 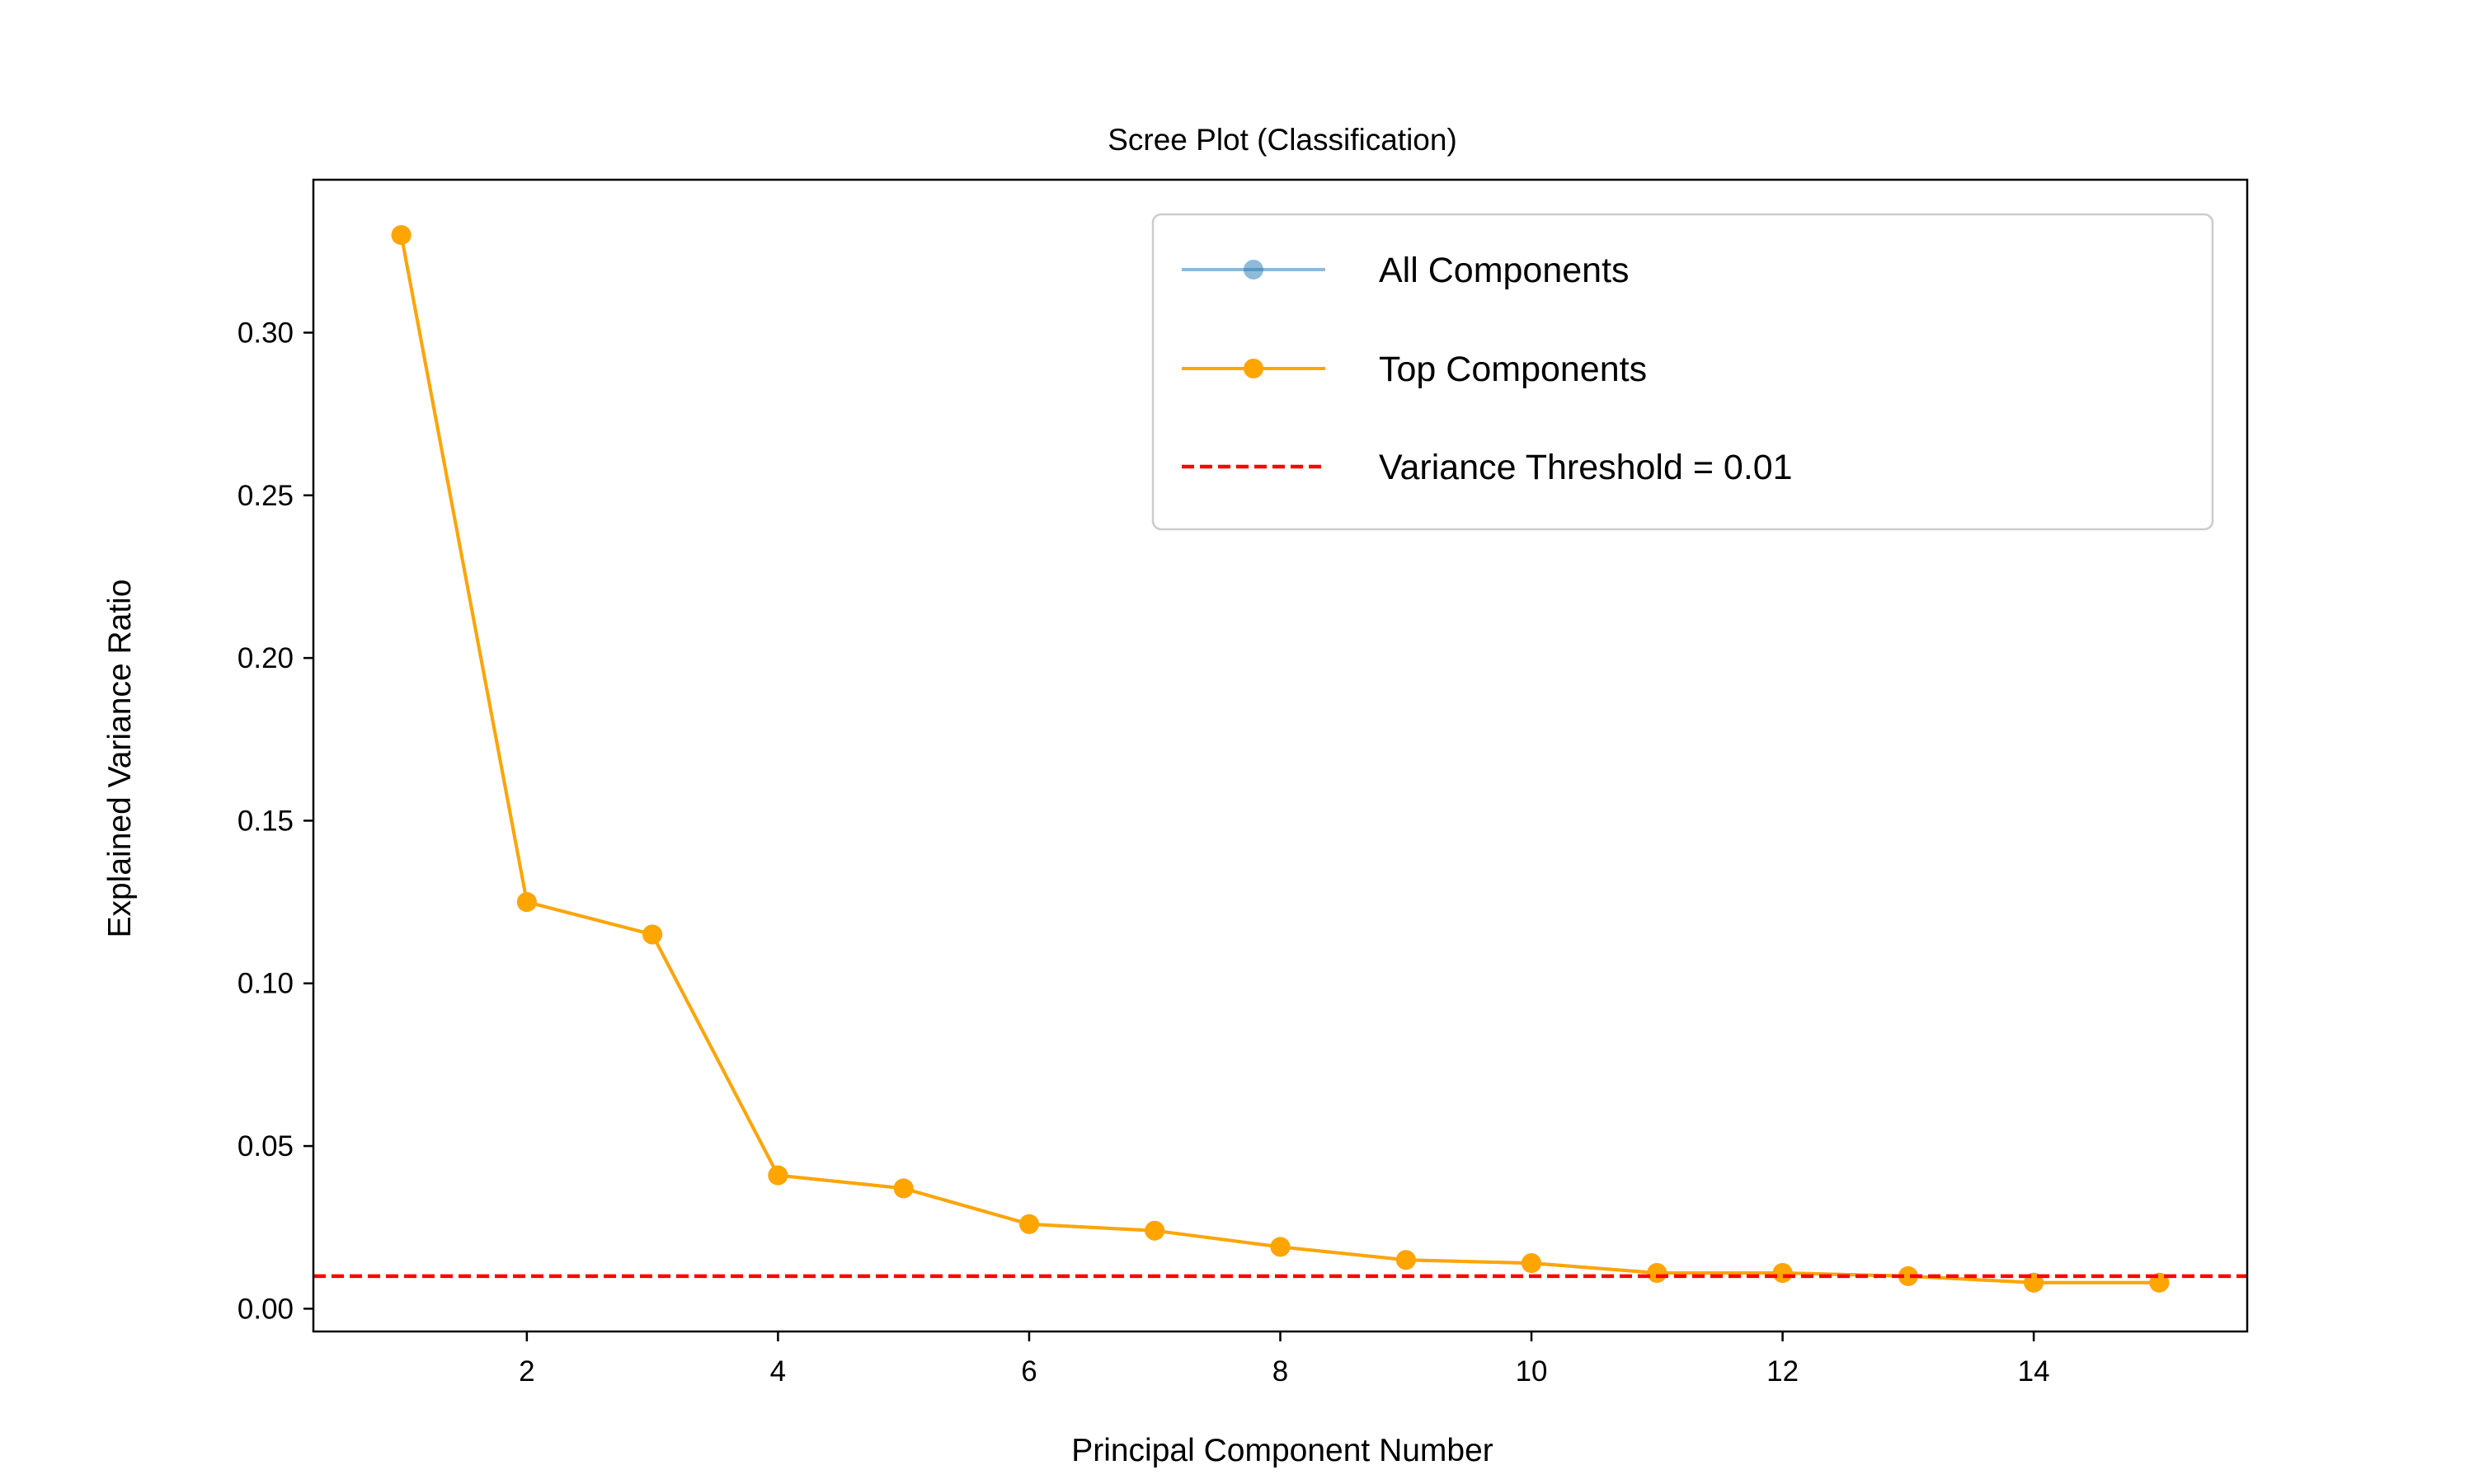 What do you see at coordinates (266, 1309) in the screenshot?
I see `y-tick-label: 0.00` at bounding box center [266, 1309].